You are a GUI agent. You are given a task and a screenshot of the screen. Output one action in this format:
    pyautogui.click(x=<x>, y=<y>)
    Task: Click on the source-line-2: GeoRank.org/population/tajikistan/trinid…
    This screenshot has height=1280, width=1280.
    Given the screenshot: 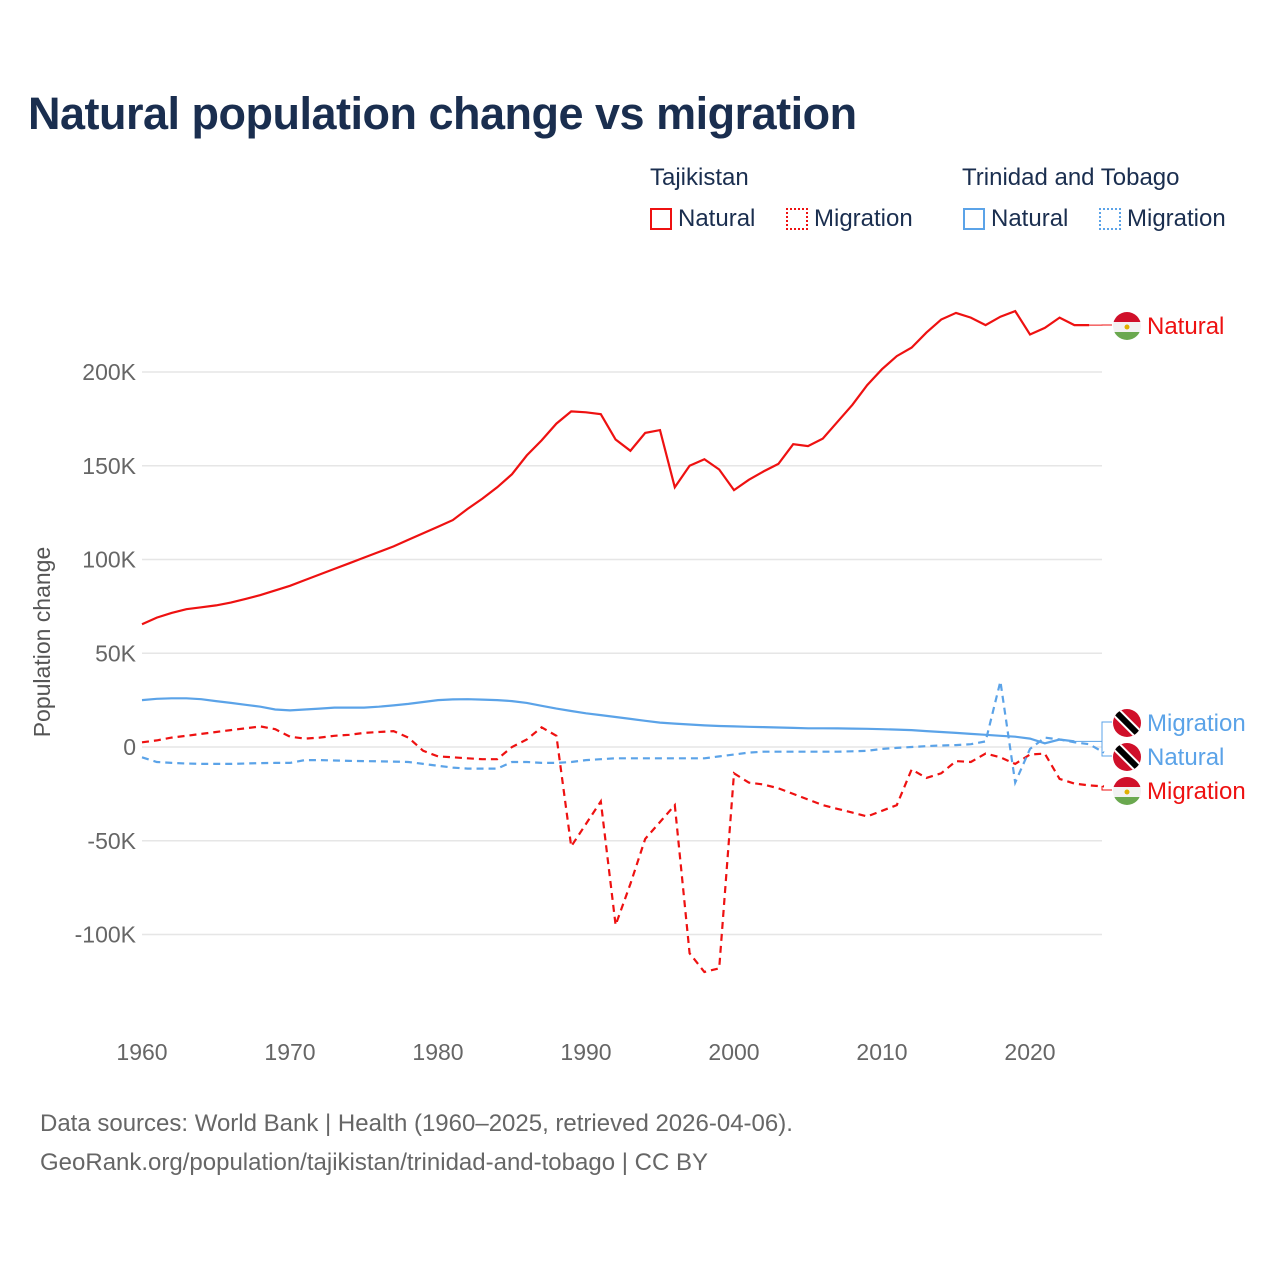 What is the action you would take?
    pyautogui.click(x=374, y=1162)
    